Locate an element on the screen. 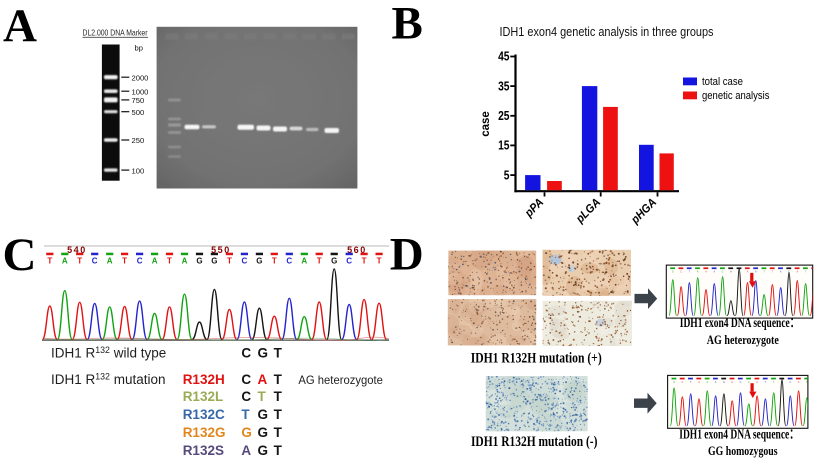 This screenshot has height=471, width=815. svg-text: R132C is located at coordinates (204, 414).